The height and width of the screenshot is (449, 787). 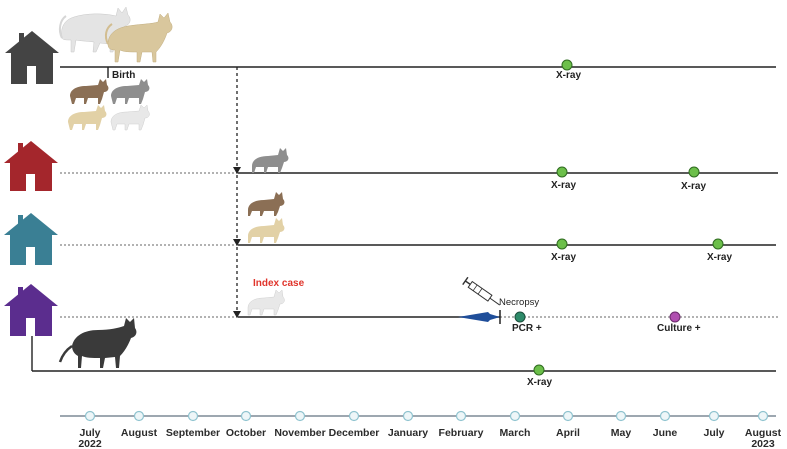 What do you see at coordinates (90, 443) in the screenshot?
I see `year-label: 2022` at bounding box center [90, 443].